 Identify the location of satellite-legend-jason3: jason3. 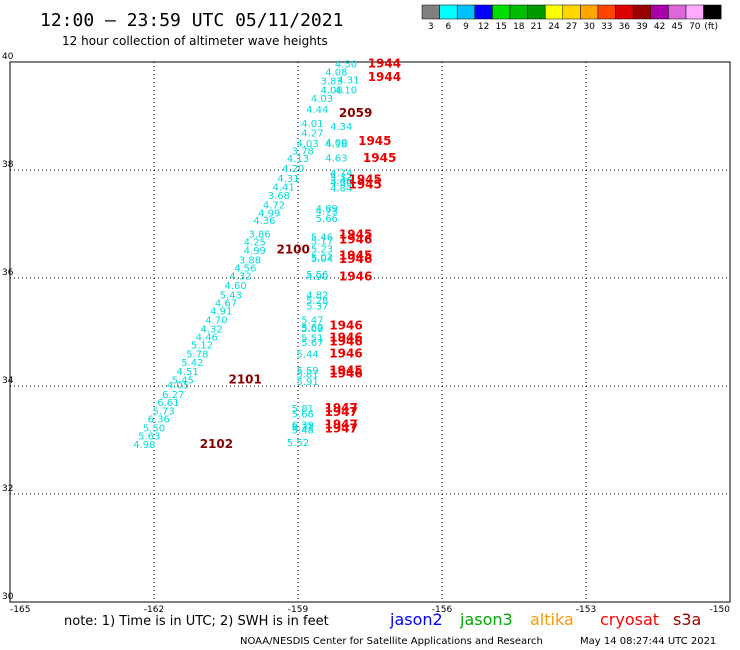
(486, 619).